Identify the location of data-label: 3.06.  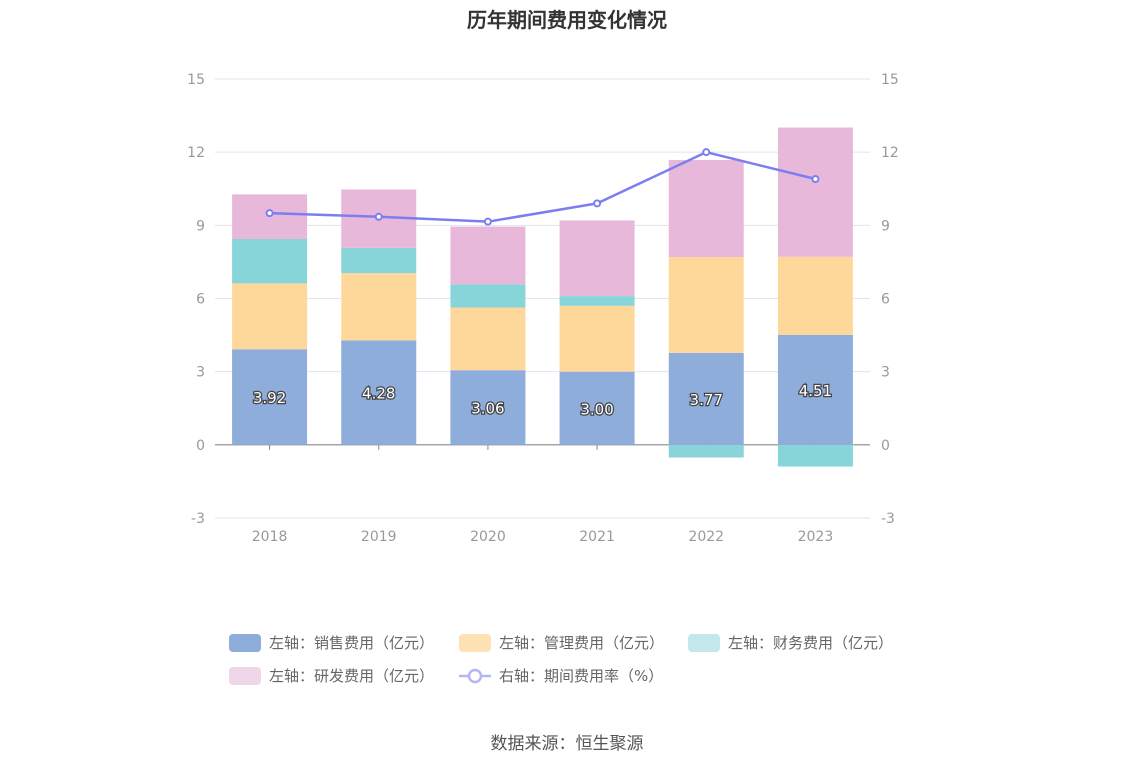
(487, 409).